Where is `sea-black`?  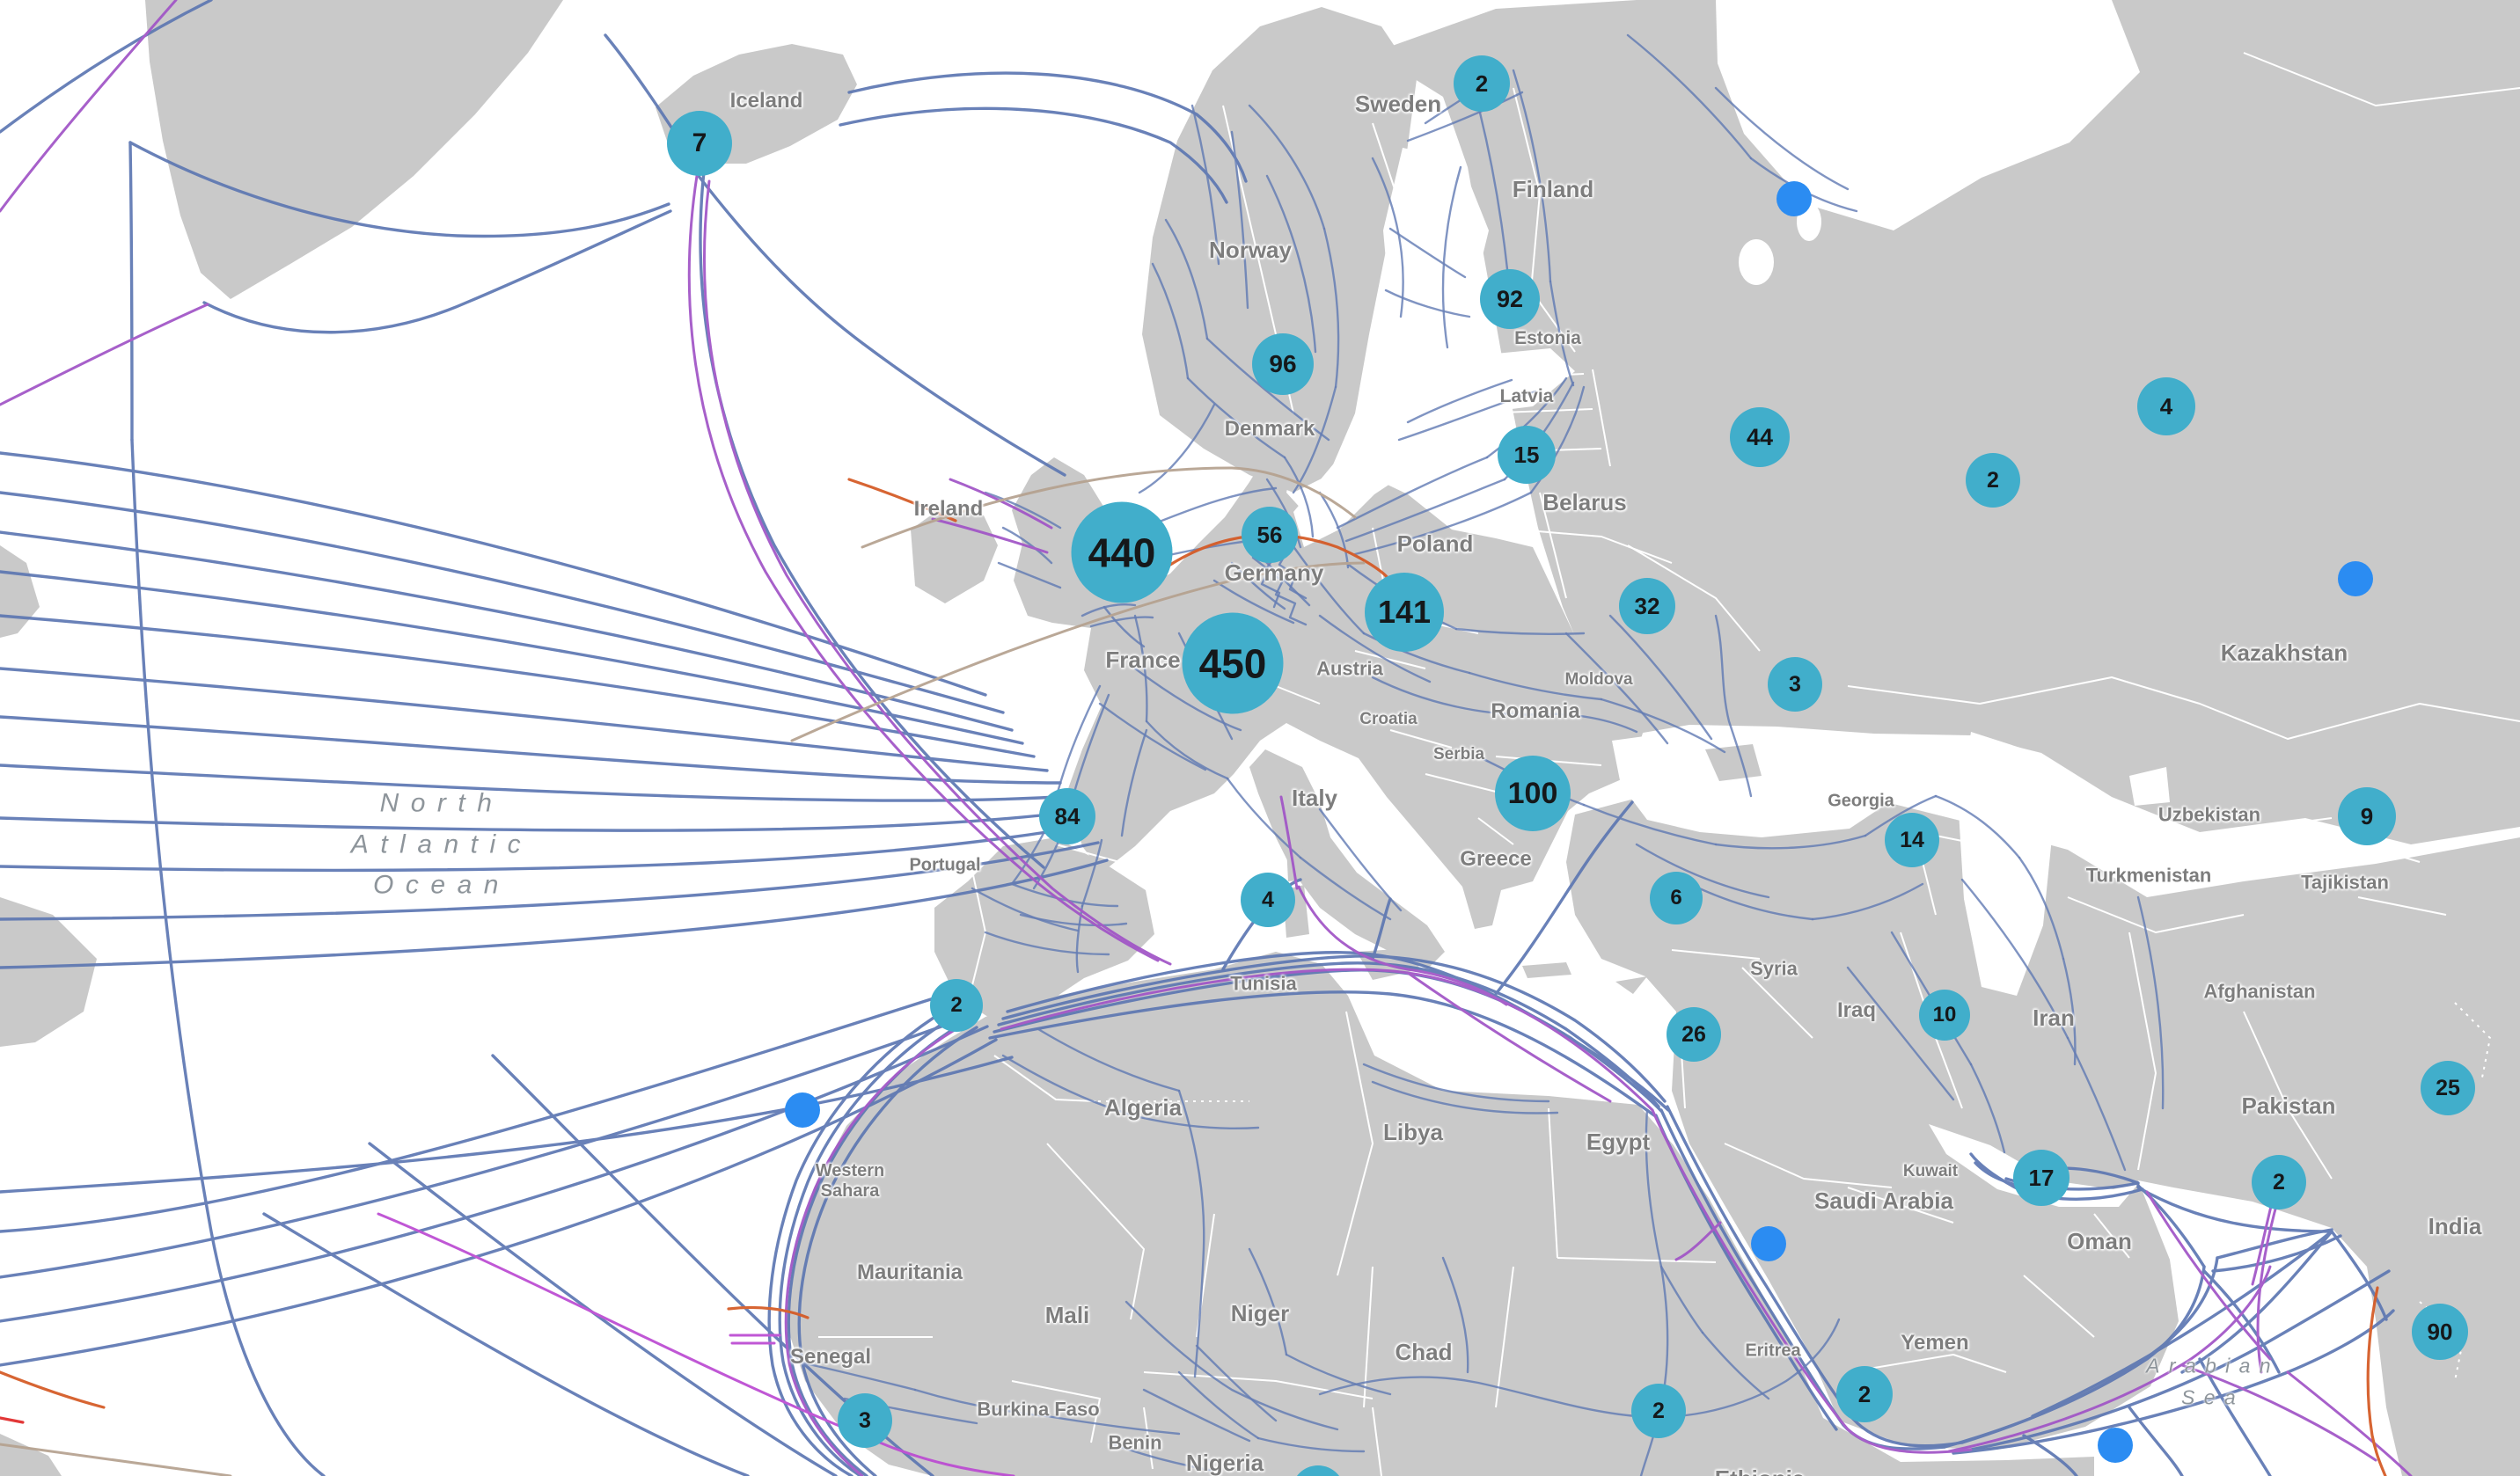 sea-black is located at coordinates (1757, 782).